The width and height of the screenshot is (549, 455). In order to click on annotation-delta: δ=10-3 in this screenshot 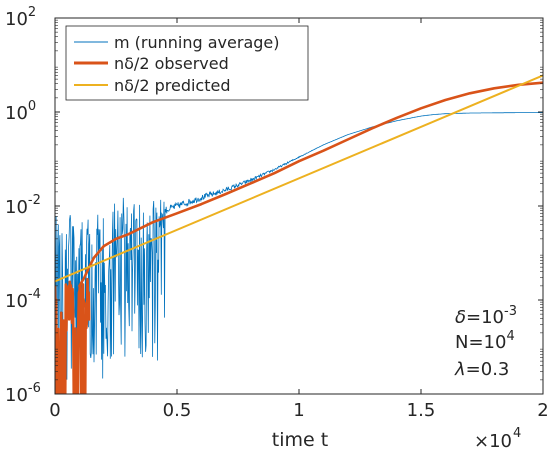, I will do `click(486, 316)`.